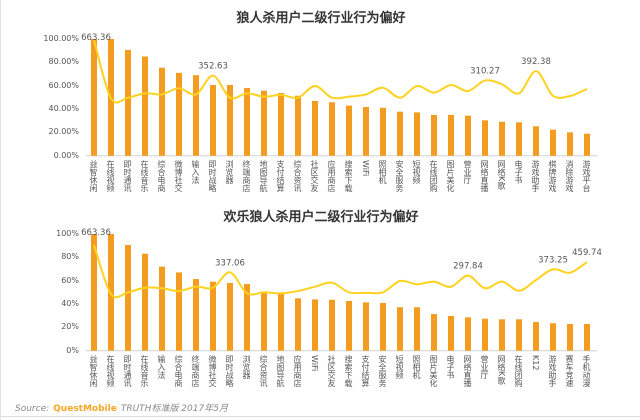 The width and height of the screenshot is (640, 420). What do you see at coordinates (213, 67) in the screenshot?
I see `data-label: 352.63` at bounding box center [213, 67].